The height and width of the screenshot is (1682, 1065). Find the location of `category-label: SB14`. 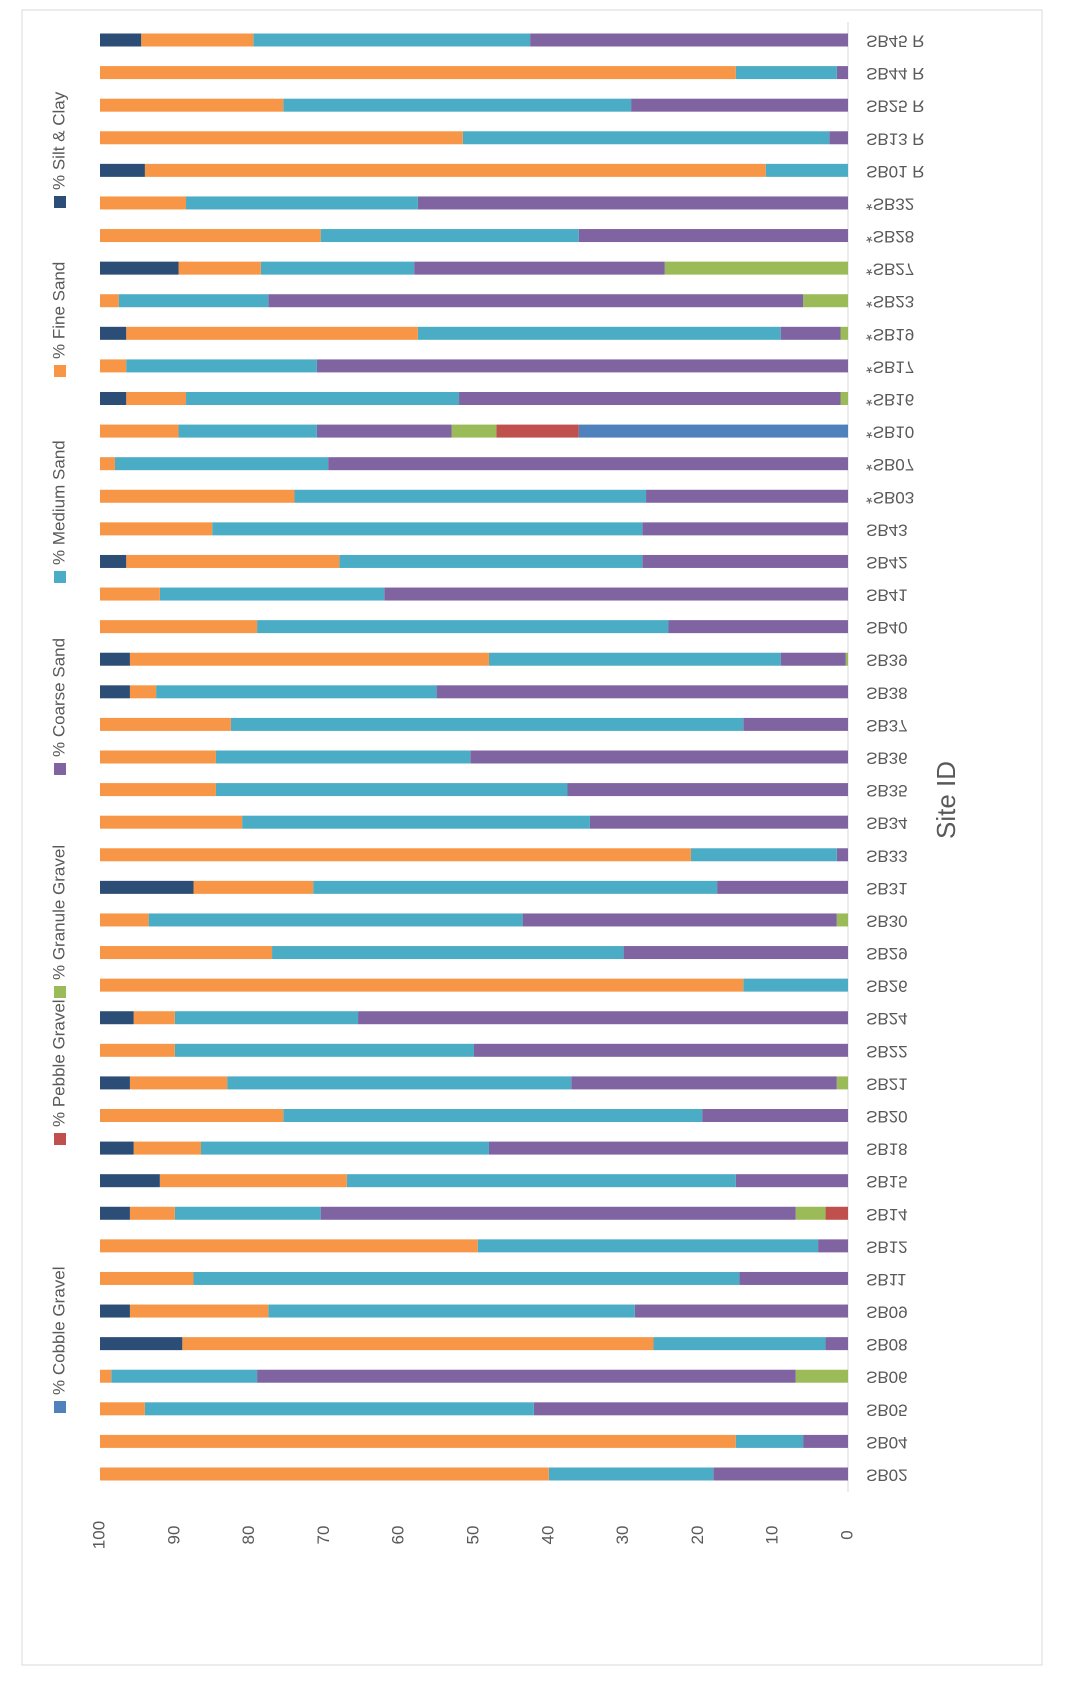

category-label: SB14 is located at coordinates (887, 1214).